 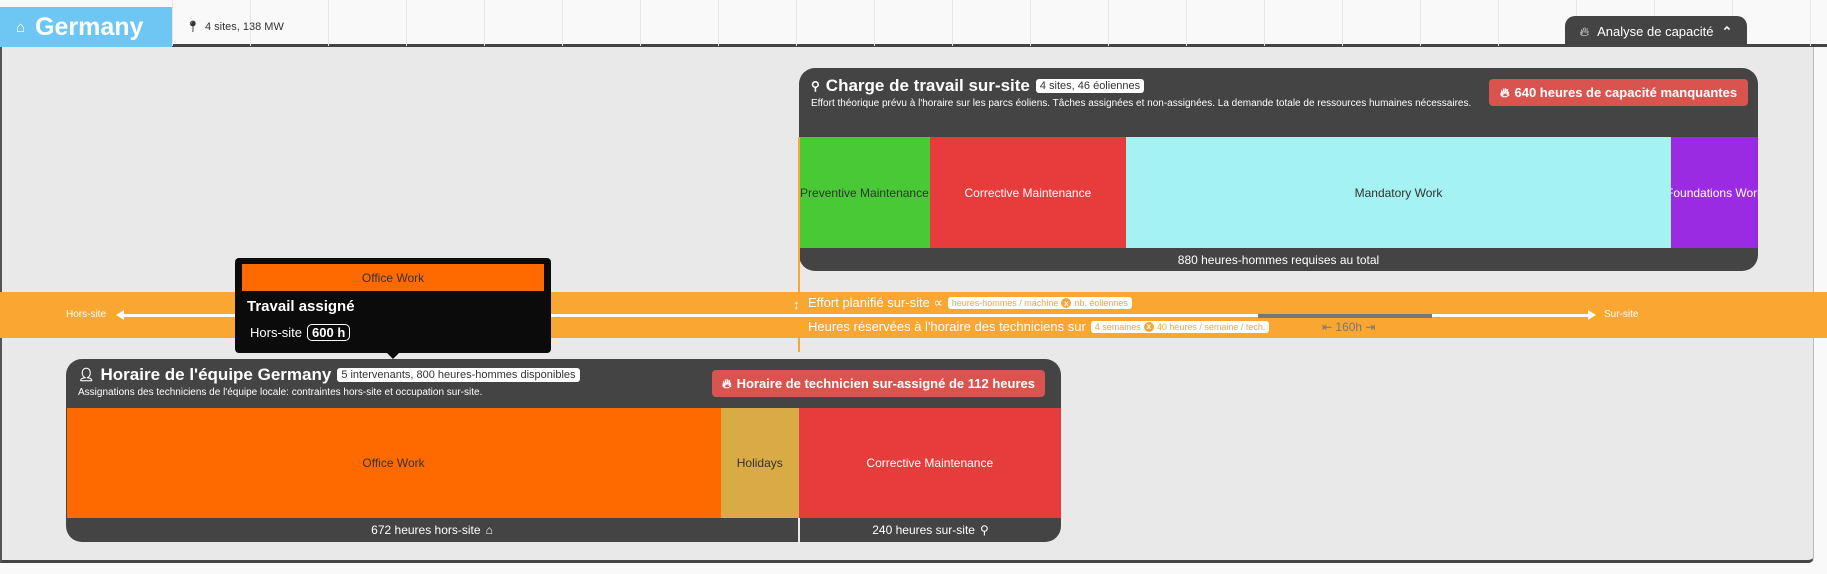 What do you see at coordinates (799, 244) in the screenshot?
I see `origin-line` at bounding box center [799, 244].